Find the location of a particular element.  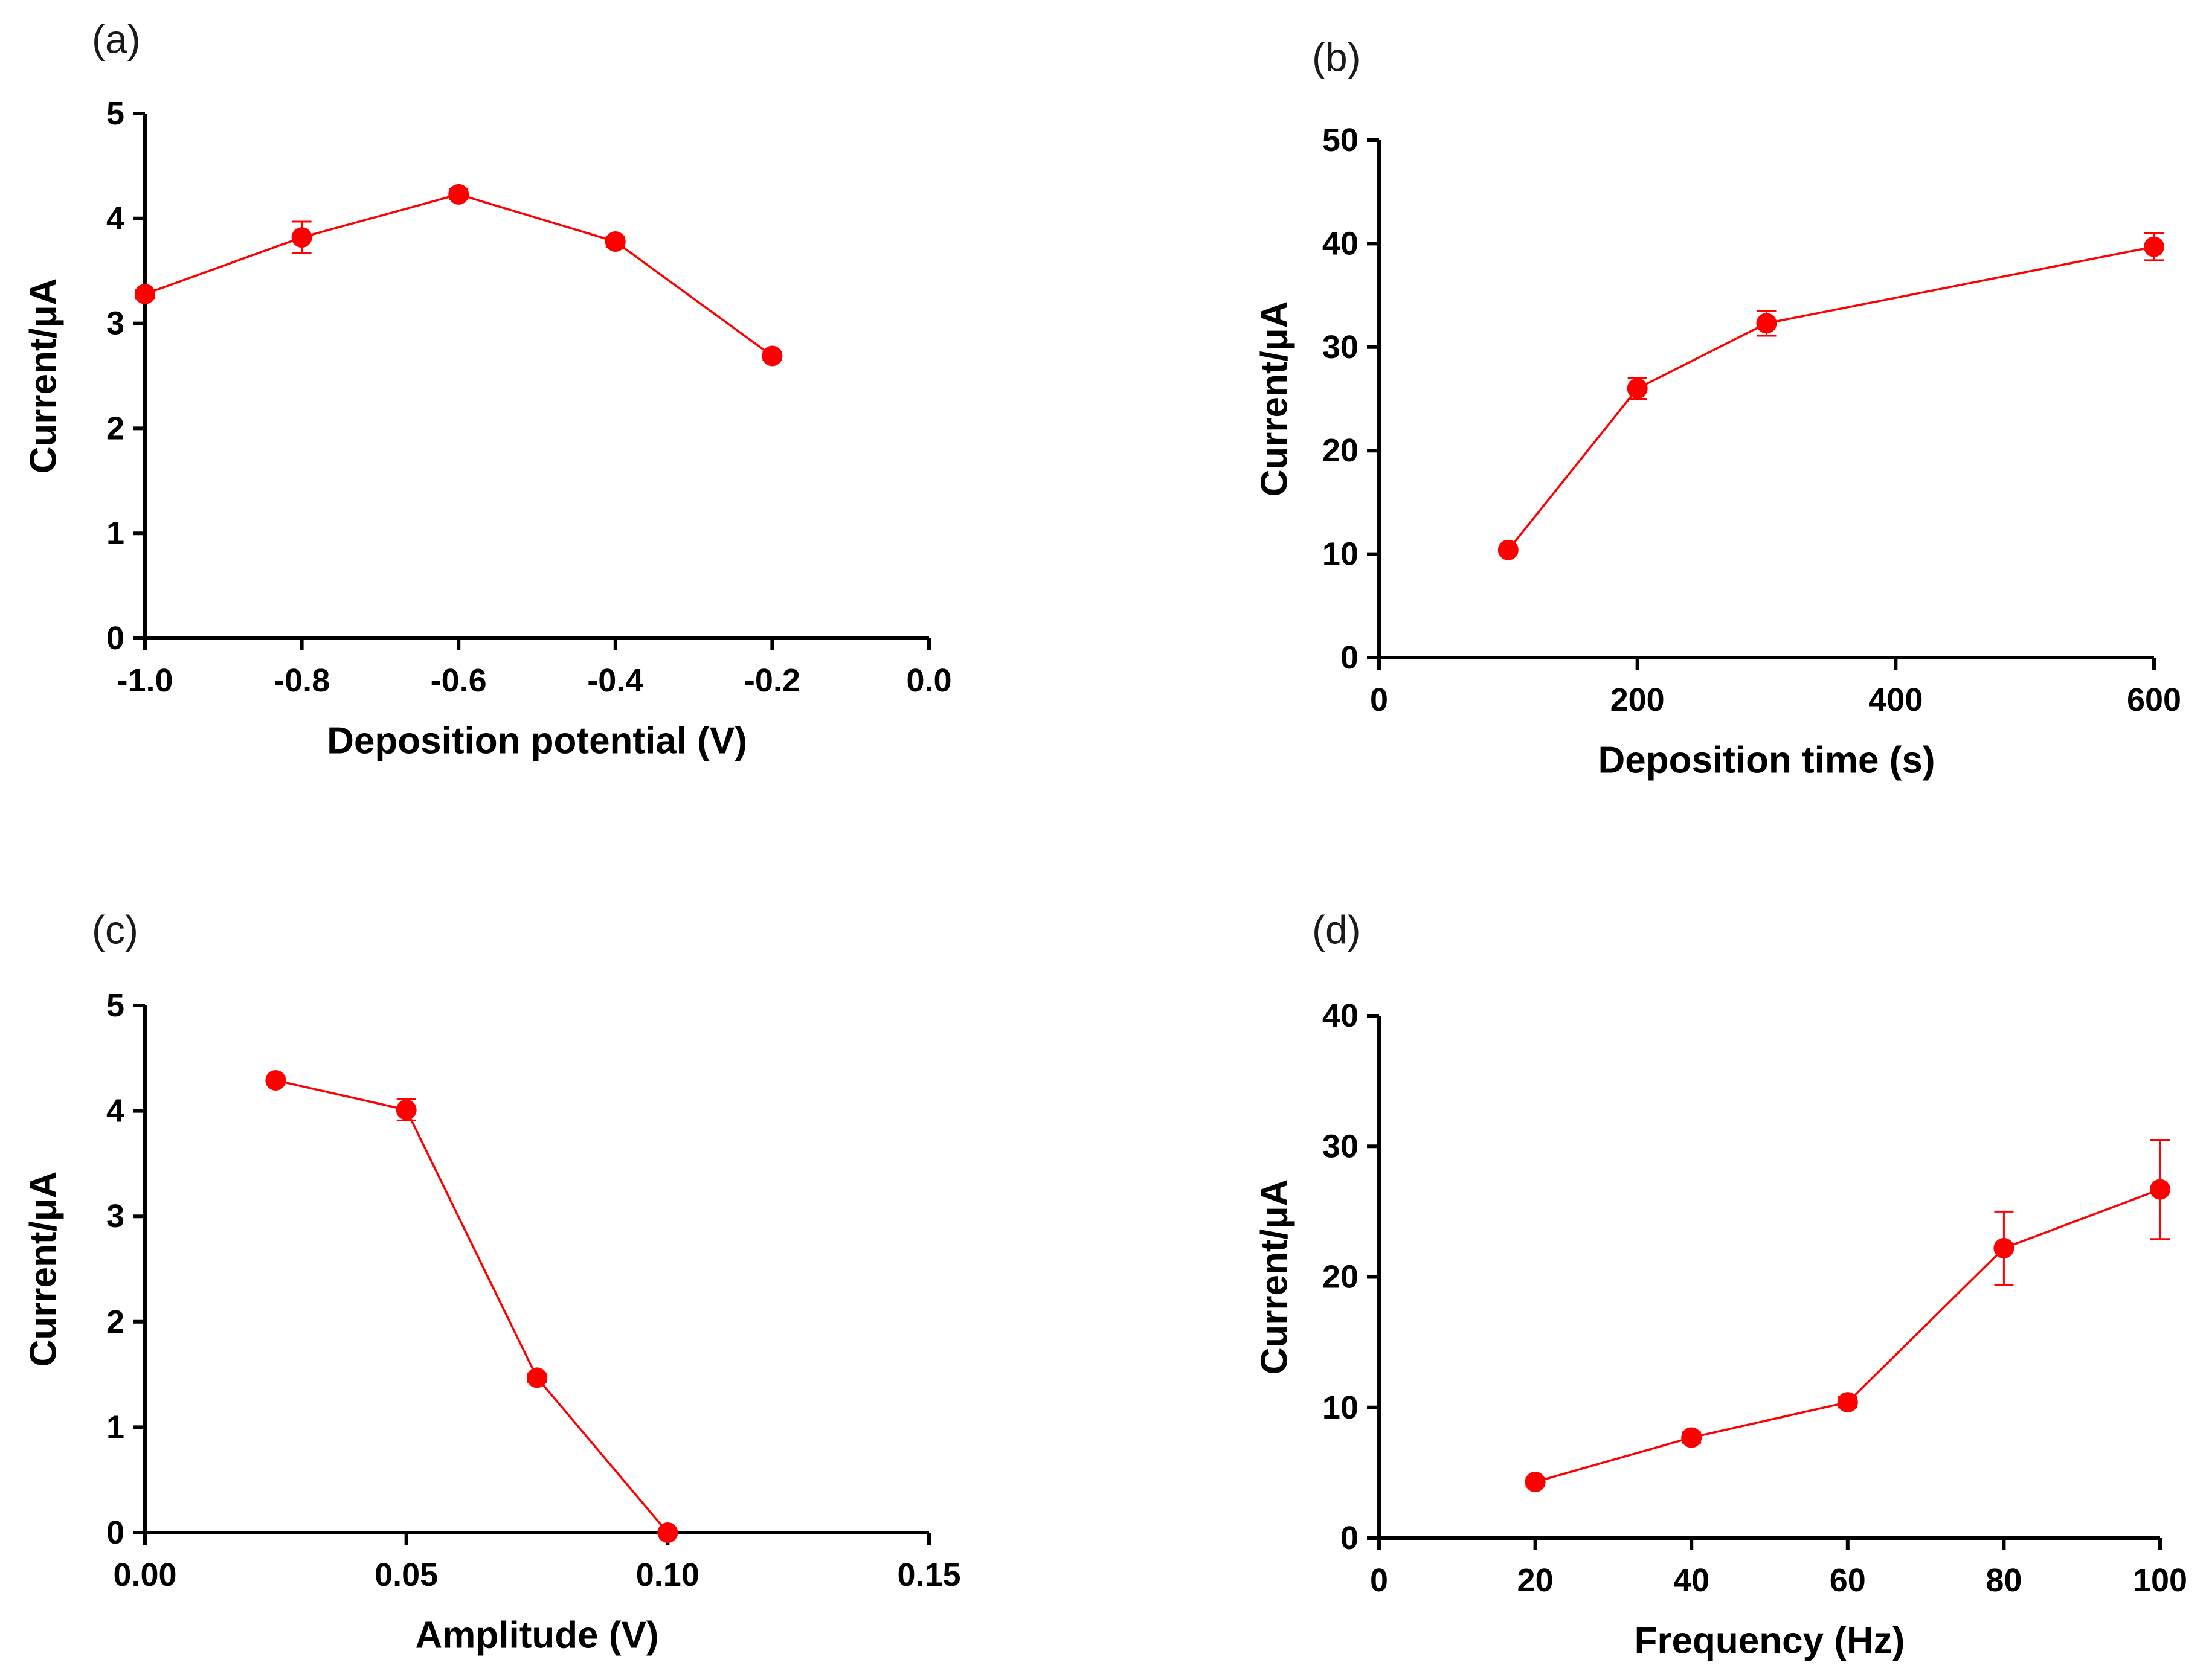

x-tick-label: 60 is located at coordinates (1848, 1580).